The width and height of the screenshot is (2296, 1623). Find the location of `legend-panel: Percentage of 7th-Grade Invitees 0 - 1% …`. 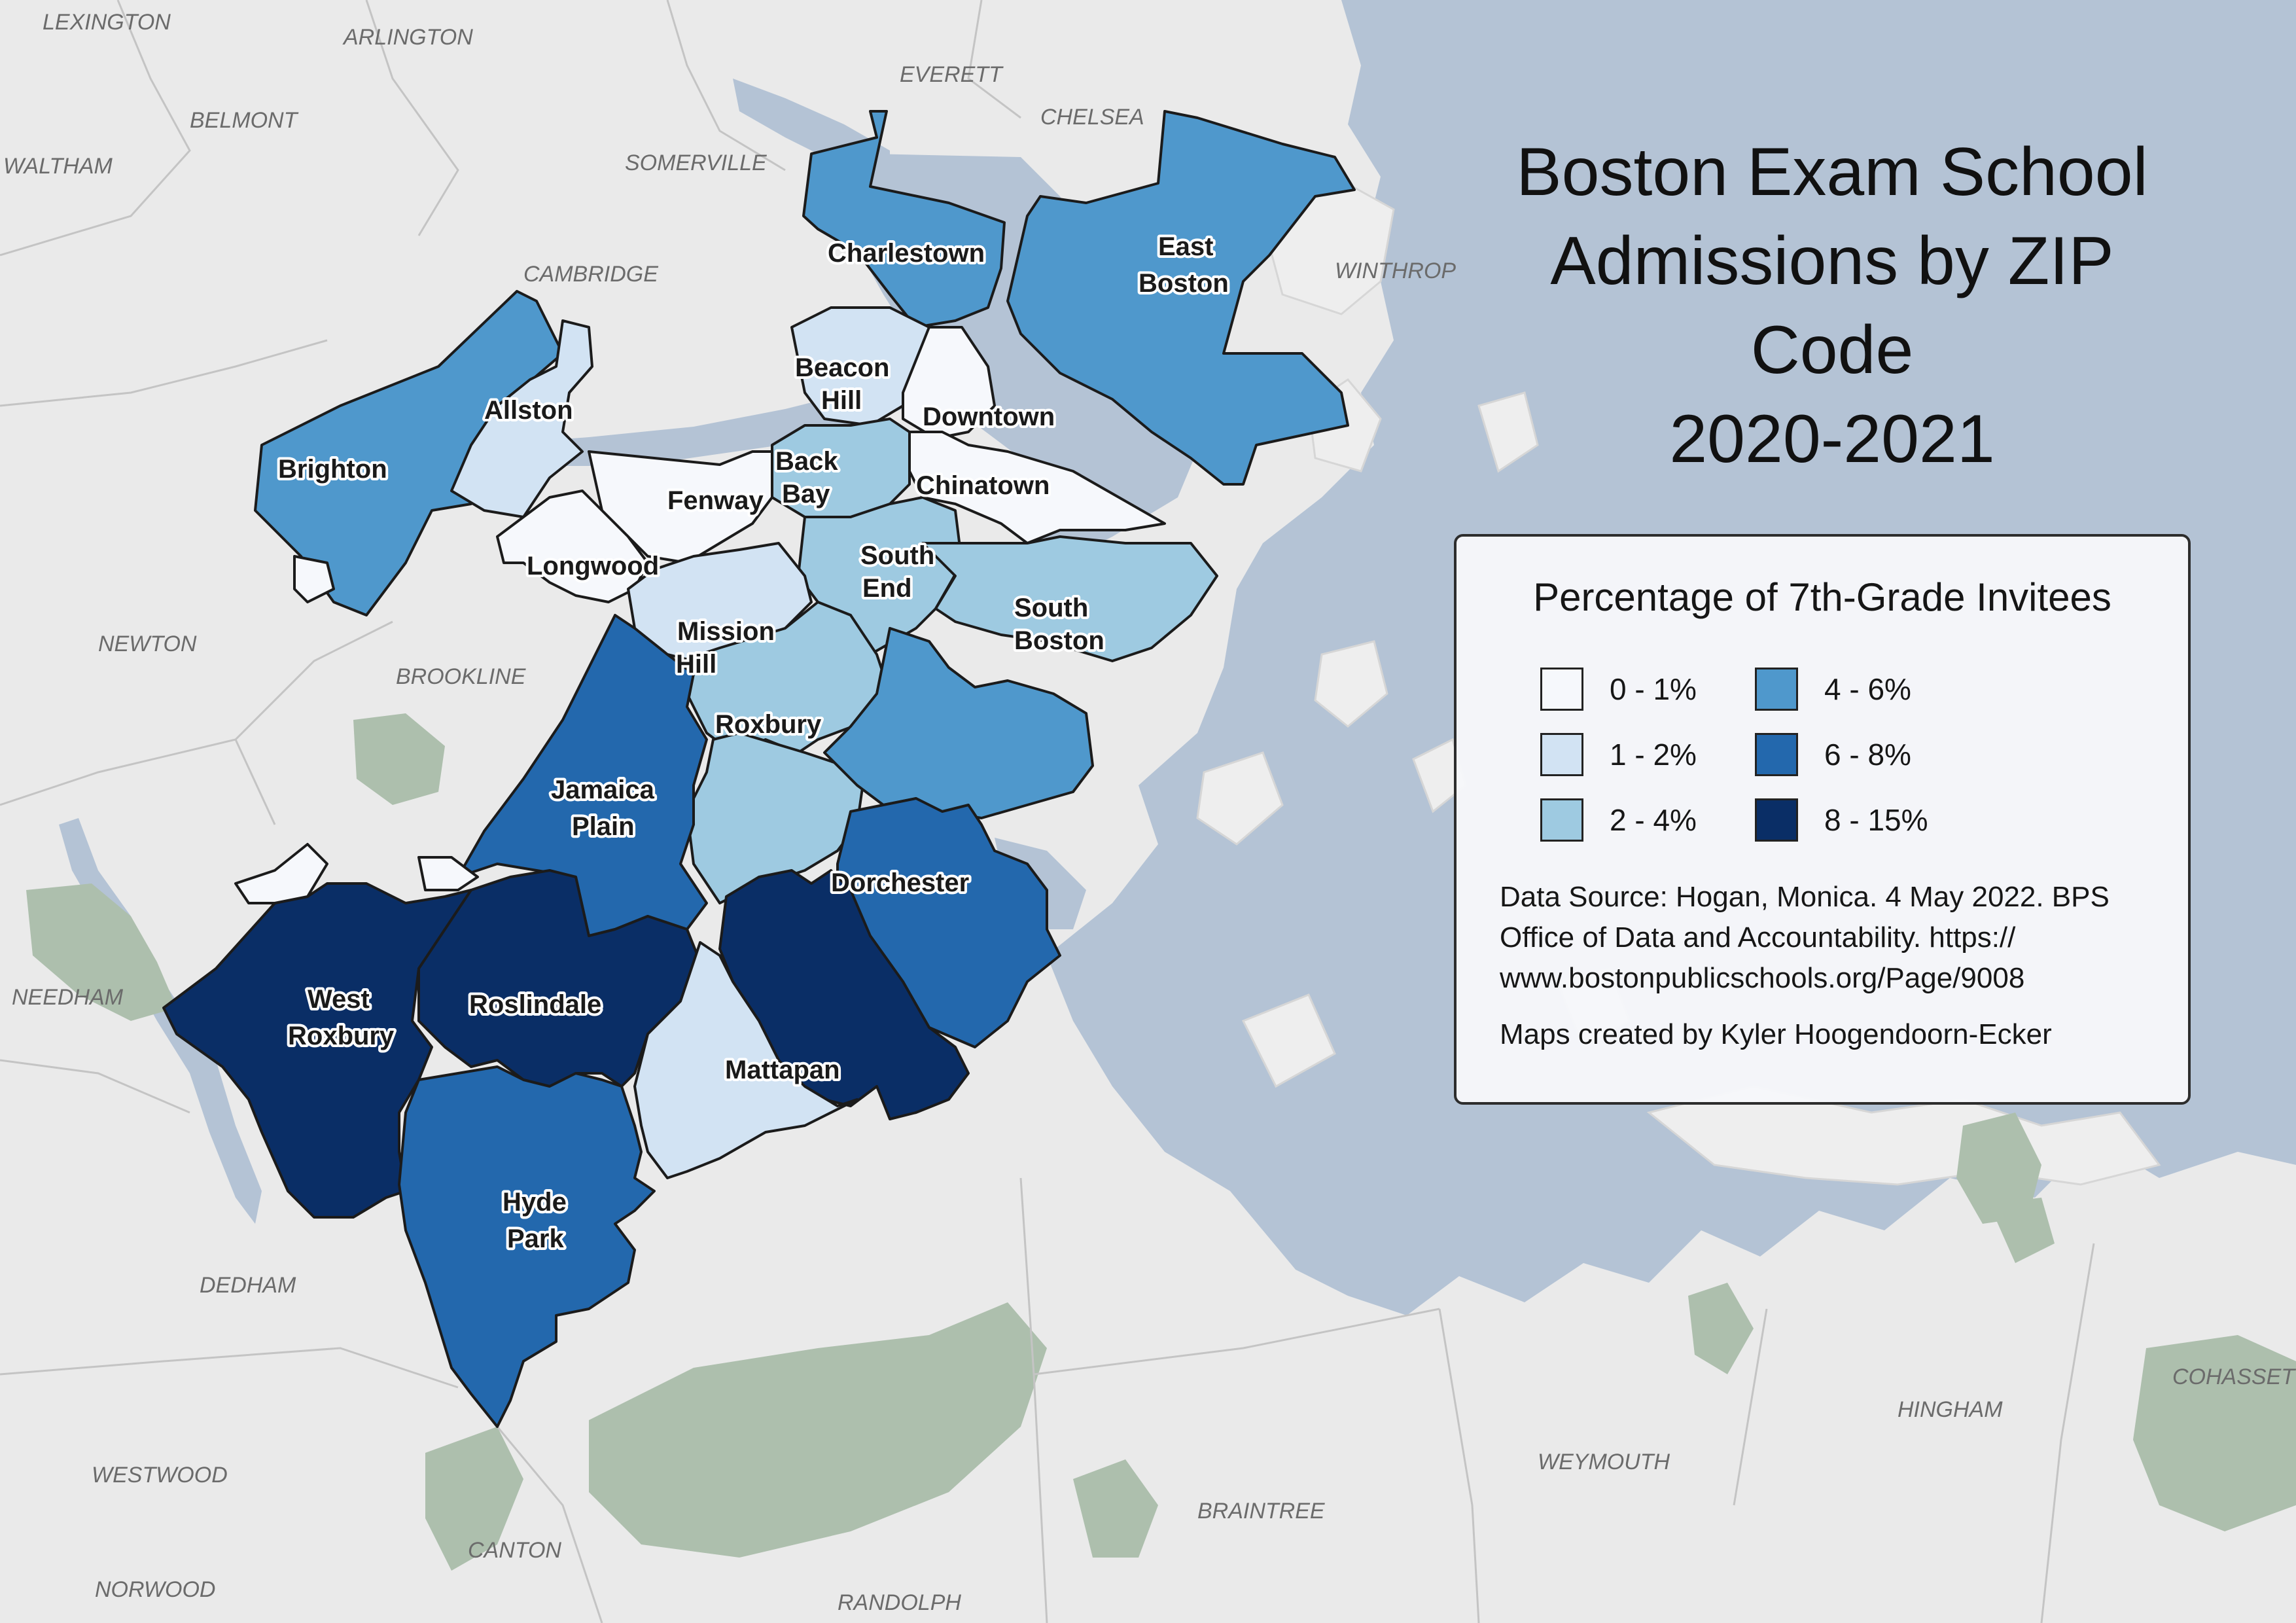

legend-panel: Percentage of 7th-Grade Invitees 0 - 1% … is located at coordinates (1823, 820).